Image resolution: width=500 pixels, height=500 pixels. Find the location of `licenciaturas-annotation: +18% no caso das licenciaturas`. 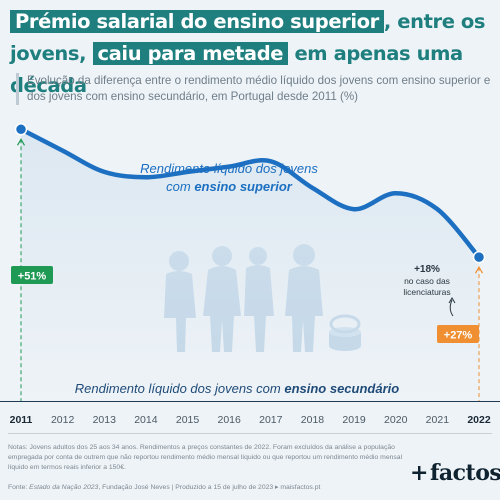

licenciaturas-annotation: +18% no caso das licenciaturas is located at coordinates (429, 290).